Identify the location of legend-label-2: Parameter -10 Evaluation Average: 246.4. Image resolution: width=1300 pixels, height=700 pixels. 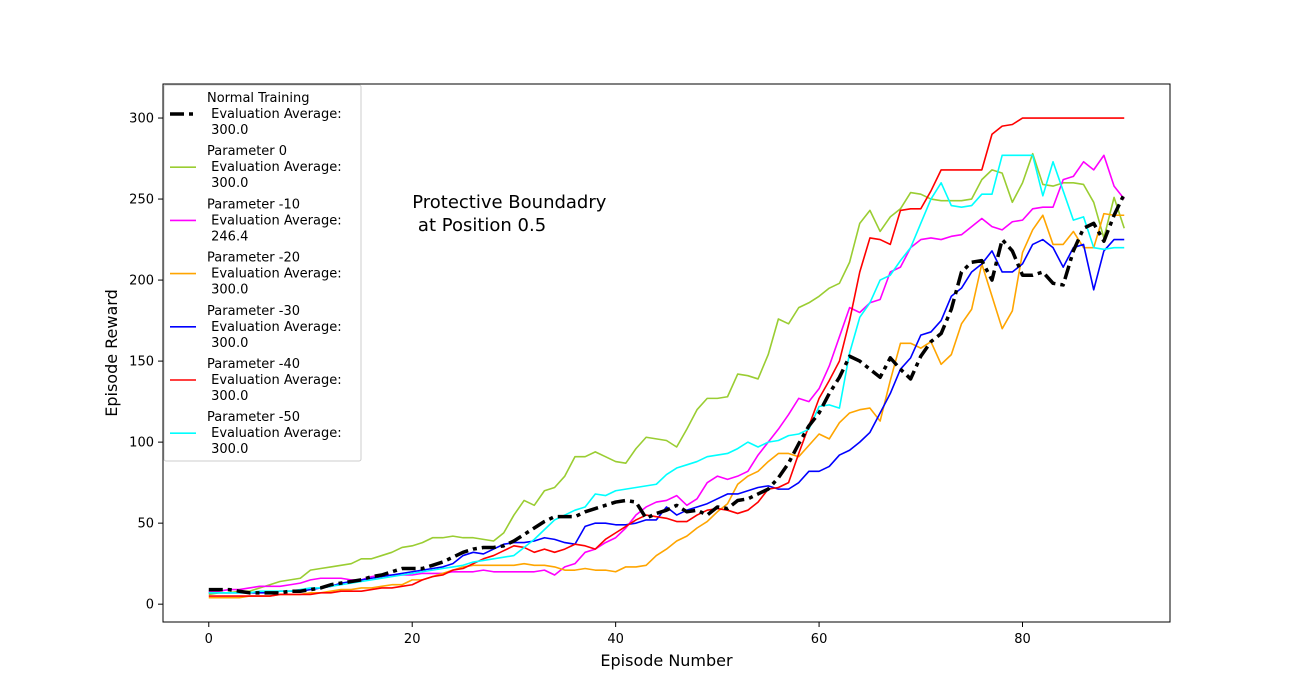
(274, 220).